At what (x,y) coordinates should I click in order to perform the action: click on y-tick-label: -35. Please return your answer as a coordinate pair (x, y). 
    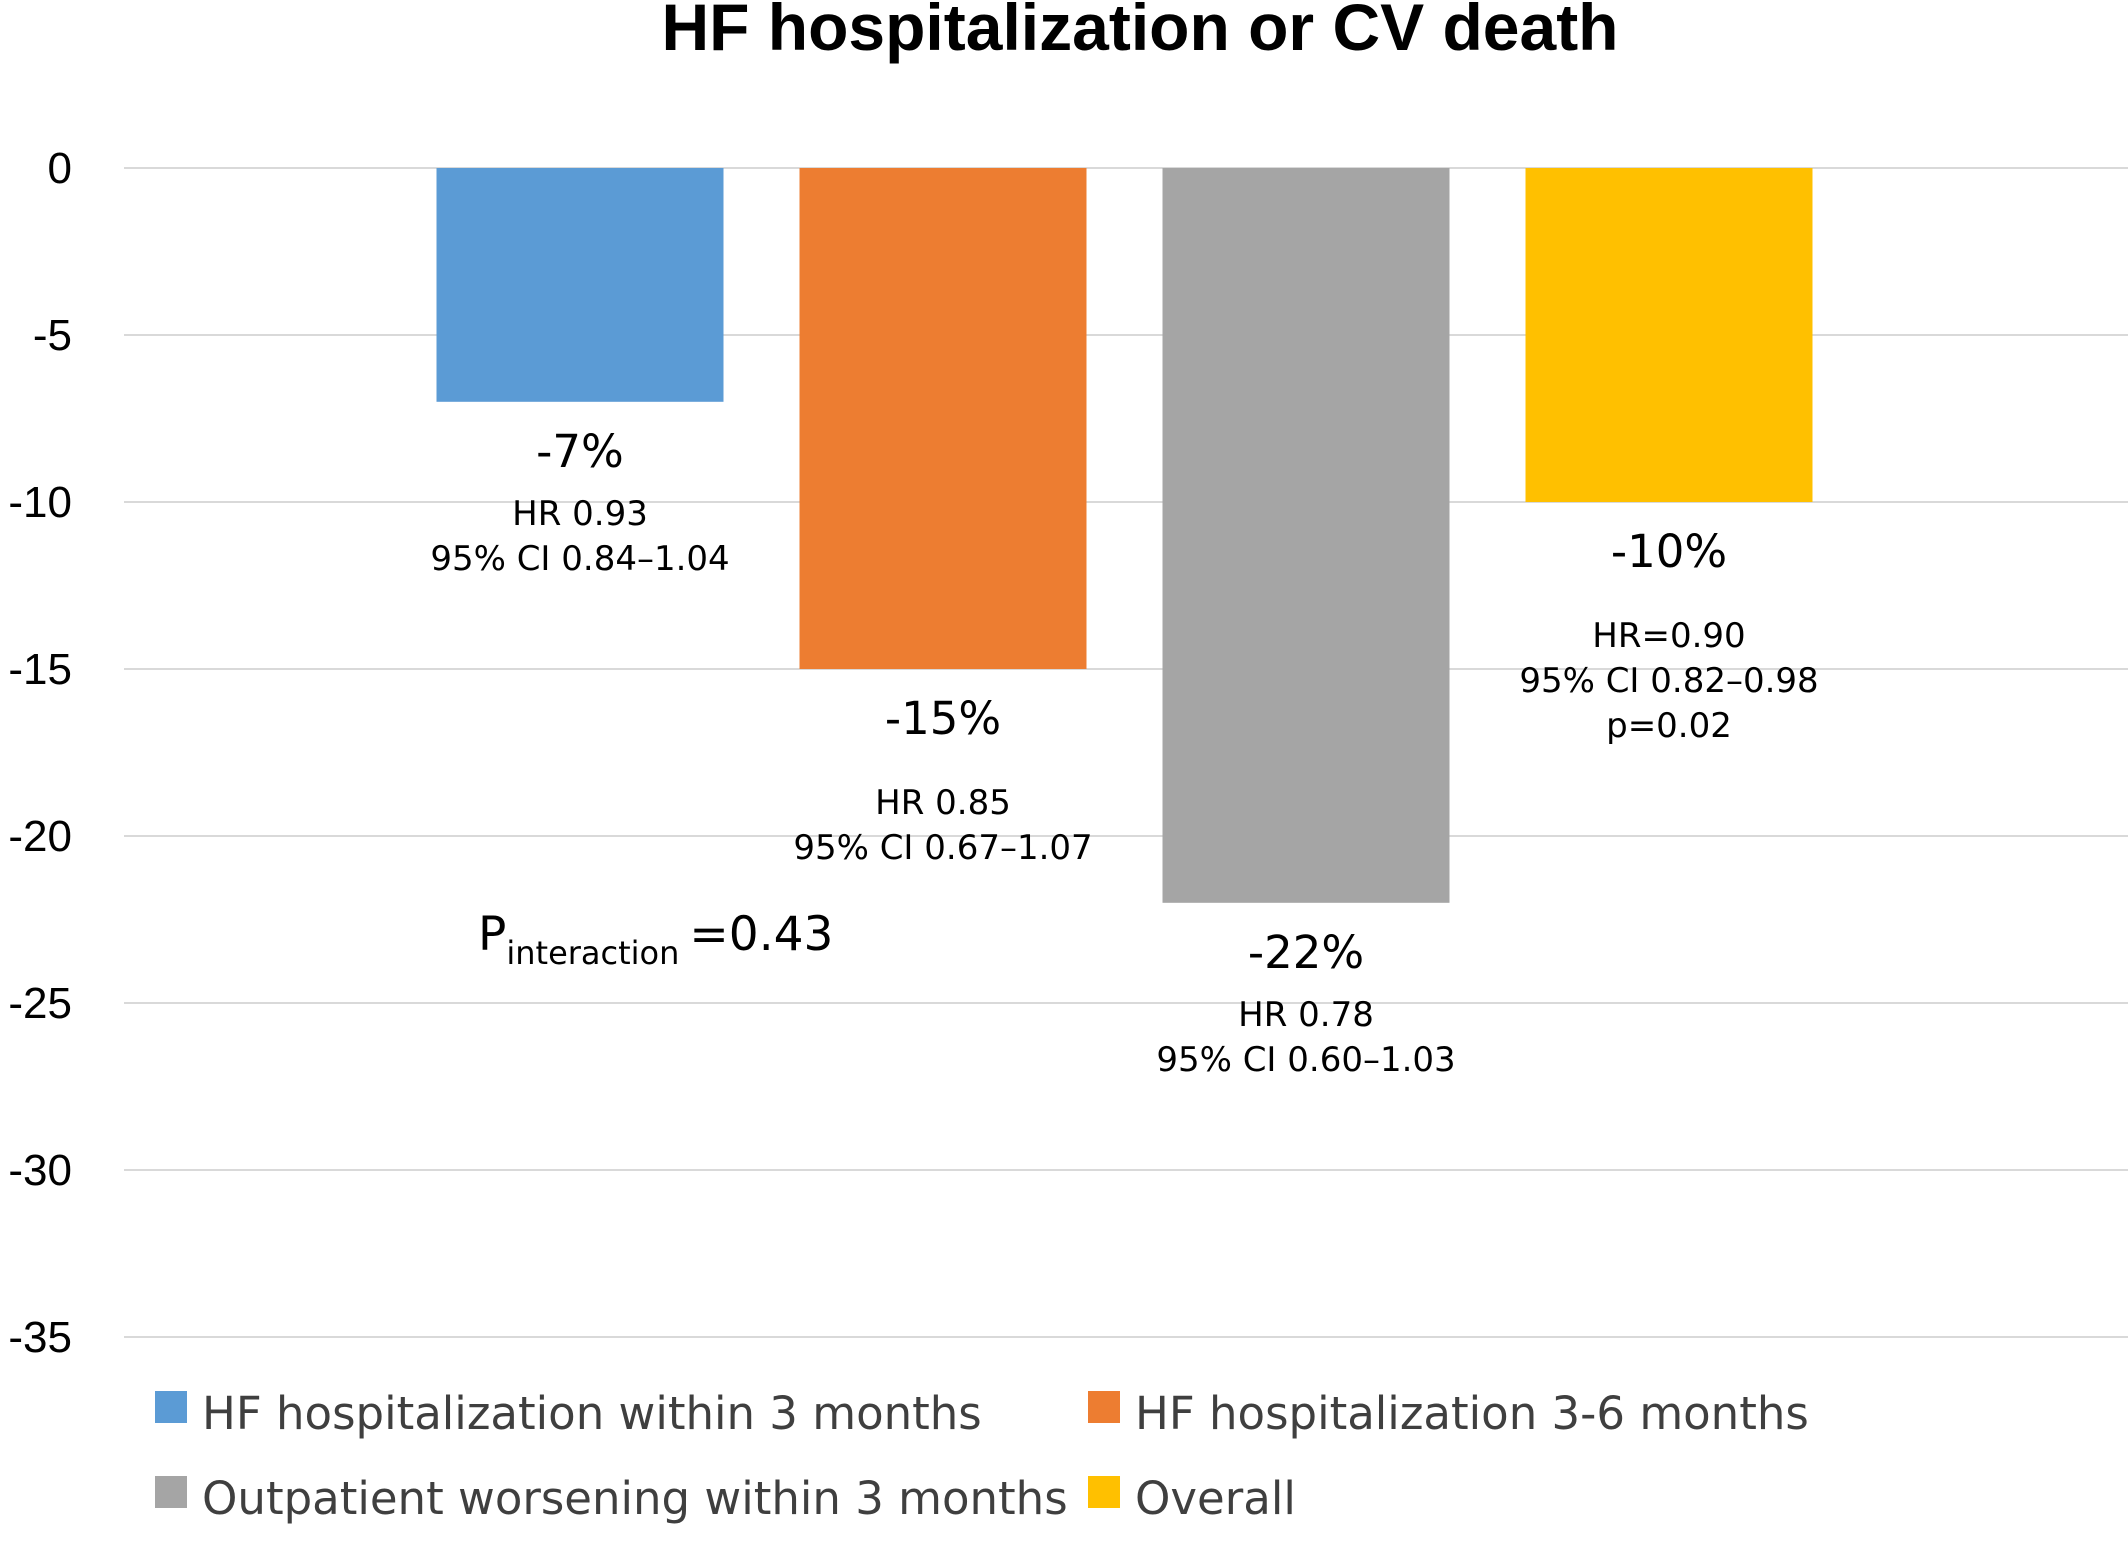
    Looking at the image, I should click on (40, 1337).